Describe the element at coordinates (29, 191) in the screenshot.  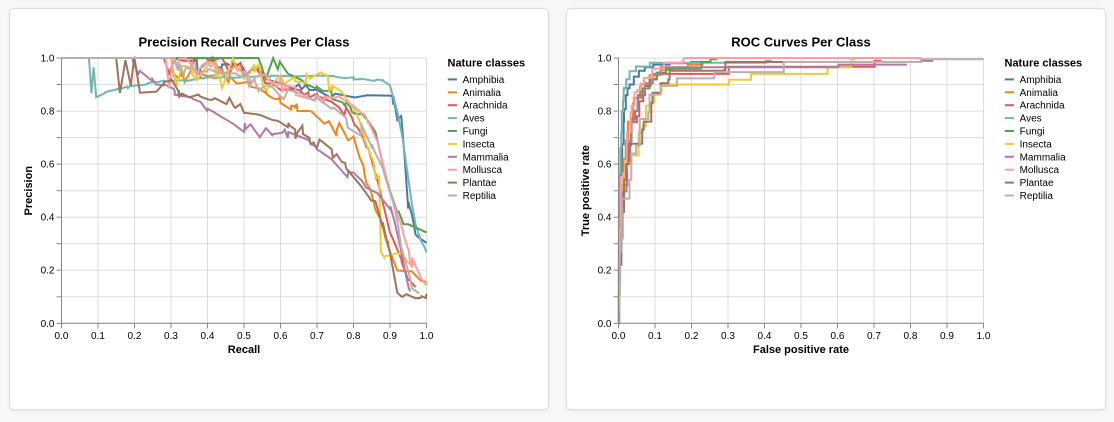
I see `svg-text: Precision` at that location.